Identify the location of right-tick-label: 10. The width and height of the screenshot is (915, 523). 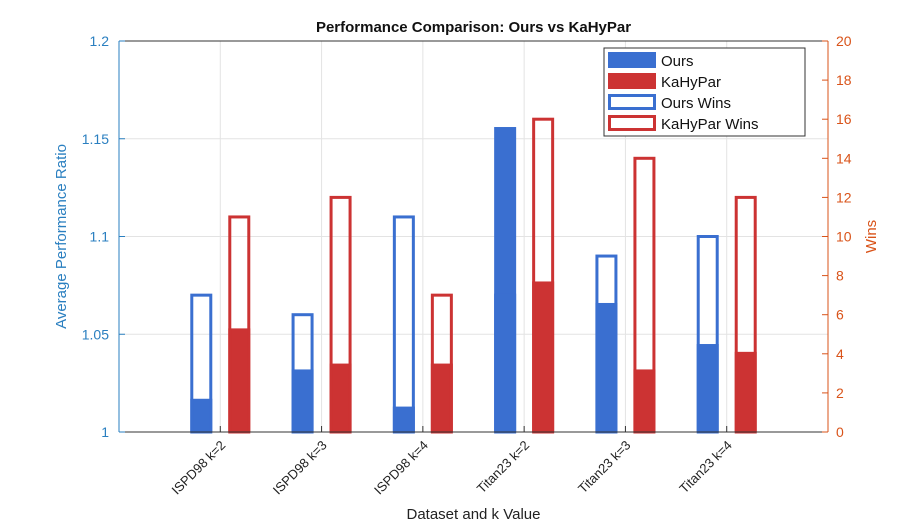
(844, 237).